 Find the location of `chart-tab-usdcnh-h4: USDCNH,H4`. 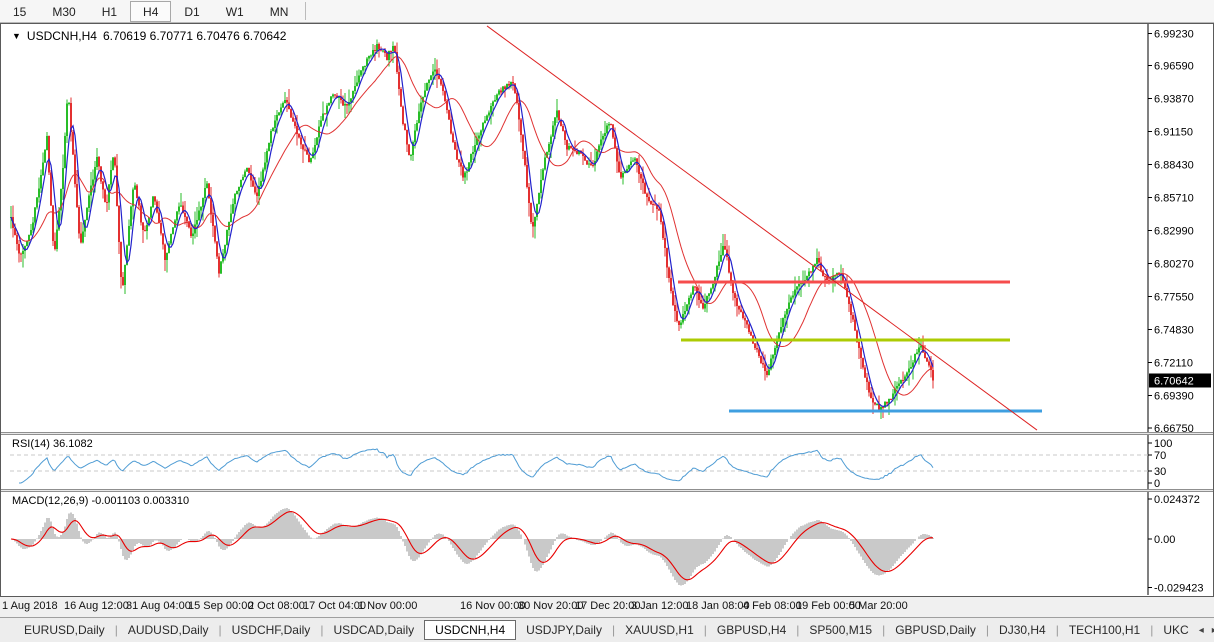

chart-tab-usdcnh-h4: USDCNH,H4 is located at coordinates (470, 630).